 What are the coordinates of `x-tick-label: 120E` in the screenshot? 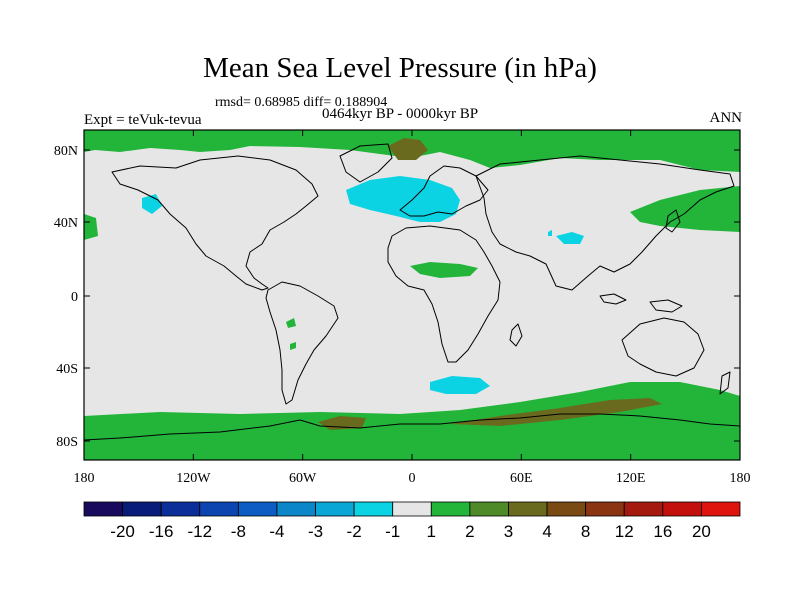 It's located at (631, 478).